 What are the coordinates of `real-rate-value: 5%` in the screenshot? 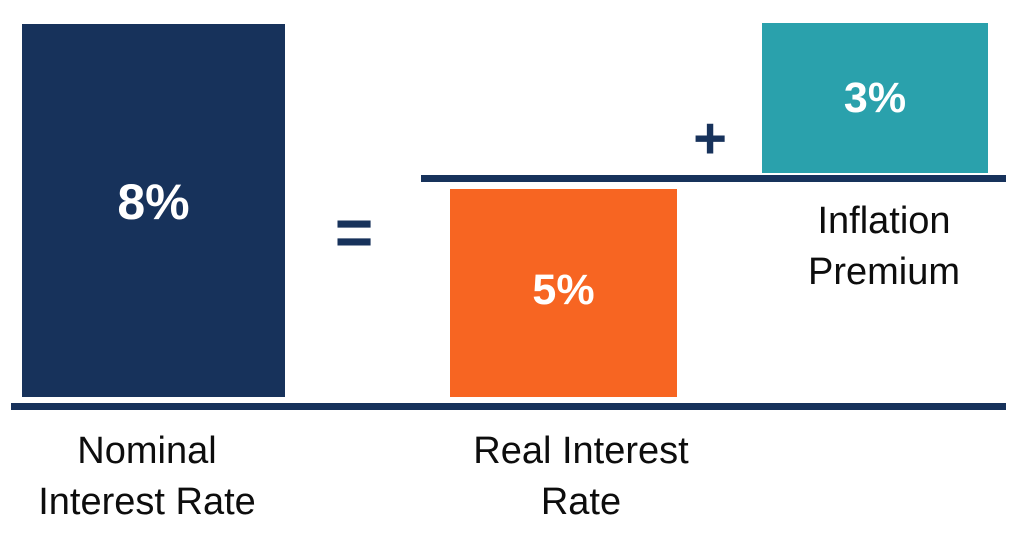 It's located at (563, 289).